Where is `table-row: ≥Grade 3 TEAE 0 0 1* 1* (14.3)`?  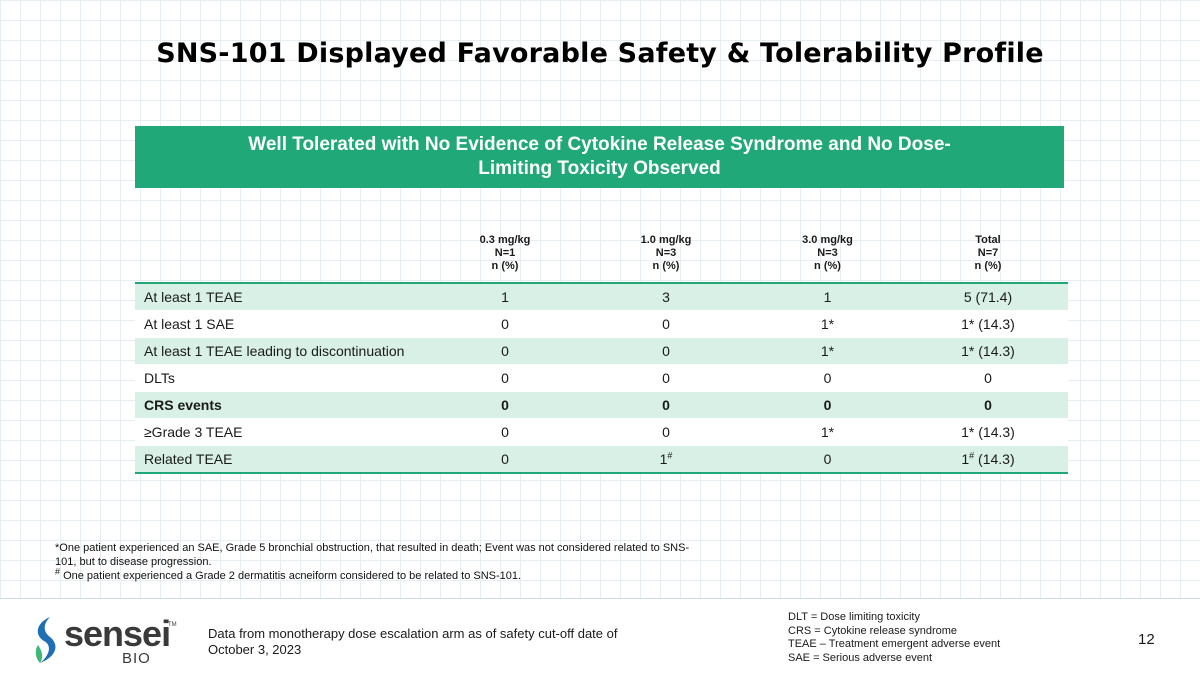 table-row: ≥Grade 3 TEAE 0 0 1* 1* (14.3) is located at coordinates (601, 432).